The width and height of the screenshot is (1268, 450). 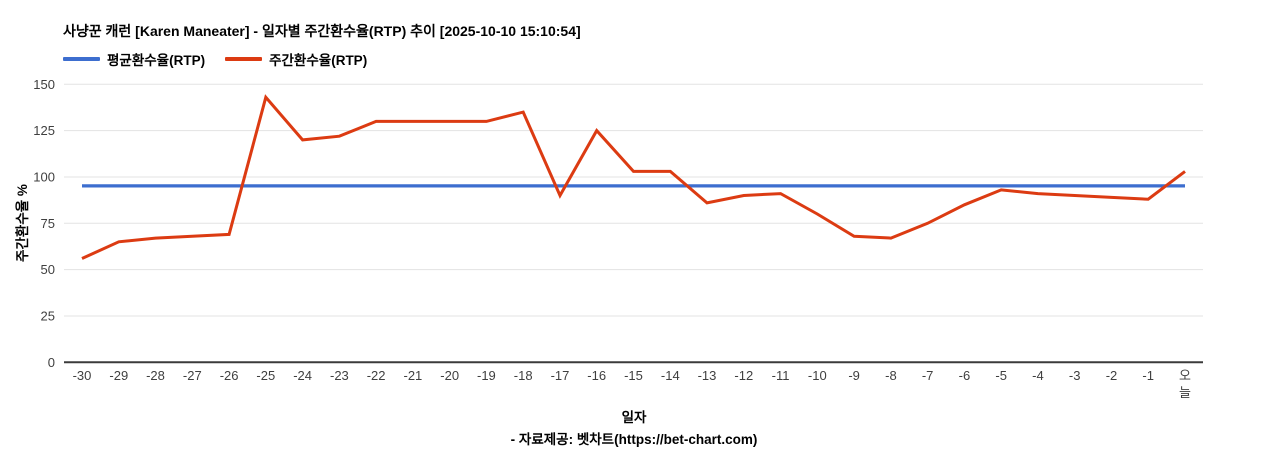 What do you see at coordinates (156, 60) in the screenshot?
I see `legend-label-average-rtp: 평균환수율(RTP)` at bounding box center [156, 60].